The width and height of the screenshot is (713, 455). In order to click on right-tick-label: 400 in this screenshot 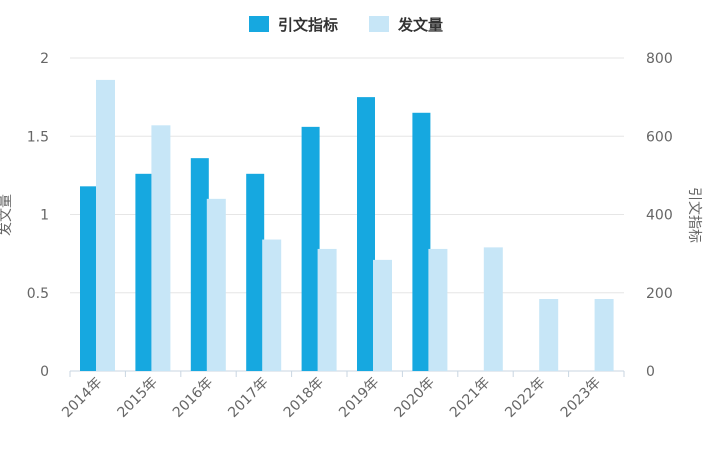, I will do `click(659, 216)`.